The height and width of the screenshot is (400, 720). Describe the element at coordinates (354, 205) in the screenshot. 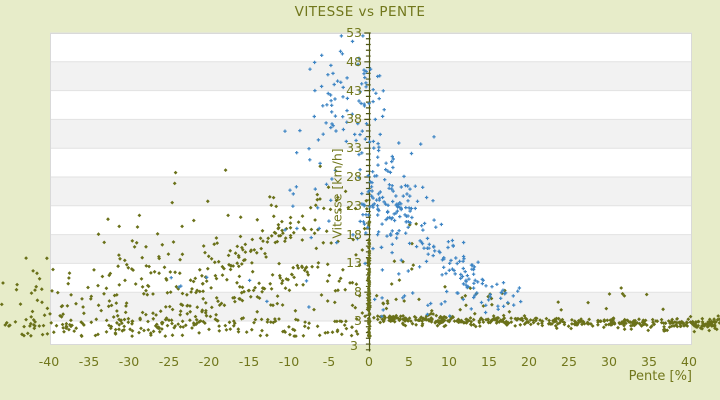

I see `y-tick-label: 23` at that location.